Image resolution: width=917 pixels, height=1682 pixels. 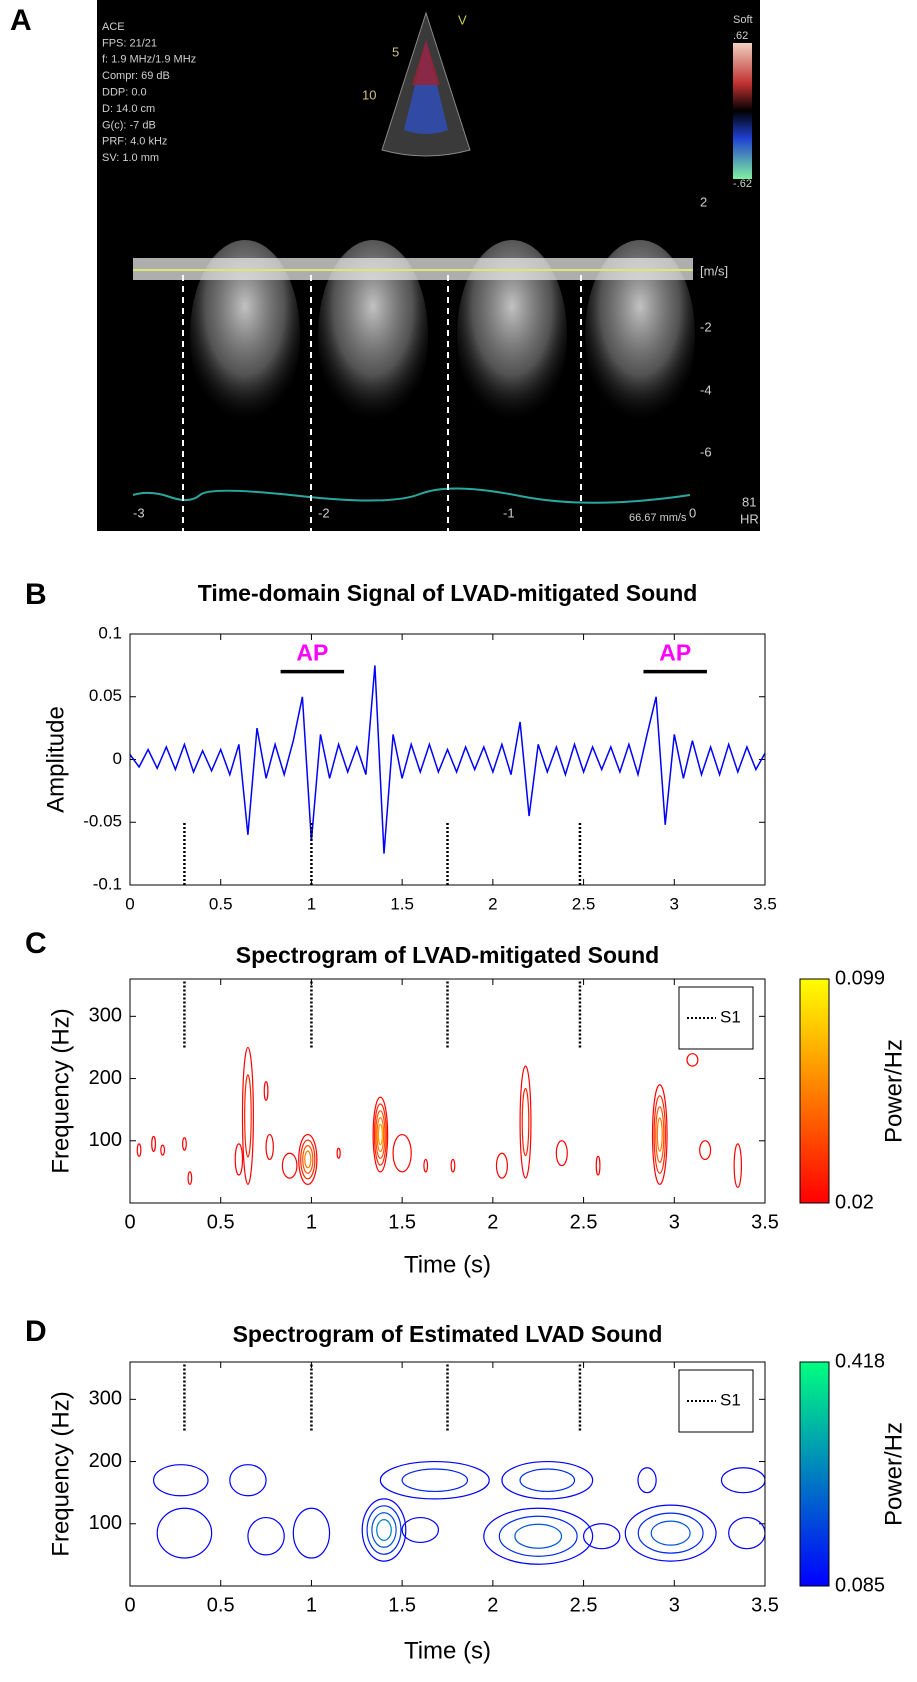 What do you see at coordinates (706, 326) in the screenshot?
I see `velocity-label: -2` at bounding box center [706, 326].